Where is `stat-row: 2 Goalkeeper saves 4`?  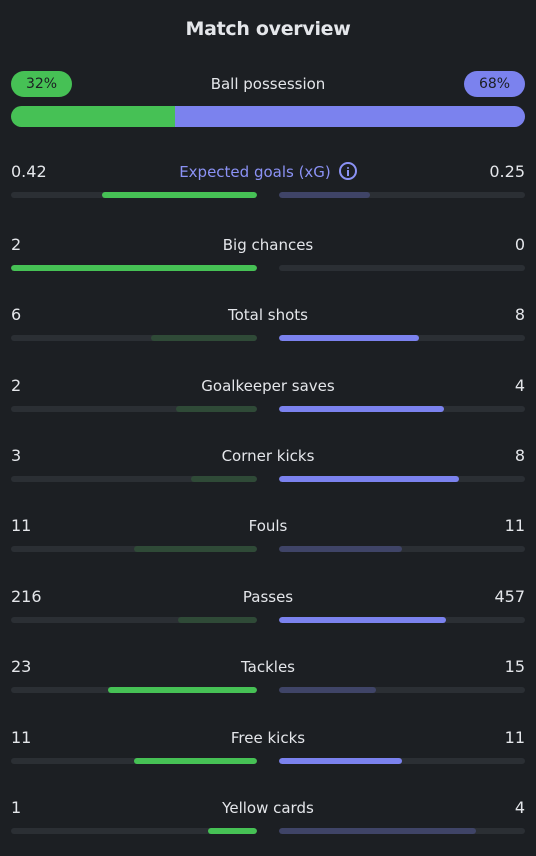 stat-row: 2 Goalkeeper saves 4 is located at coordinates (268, 394).